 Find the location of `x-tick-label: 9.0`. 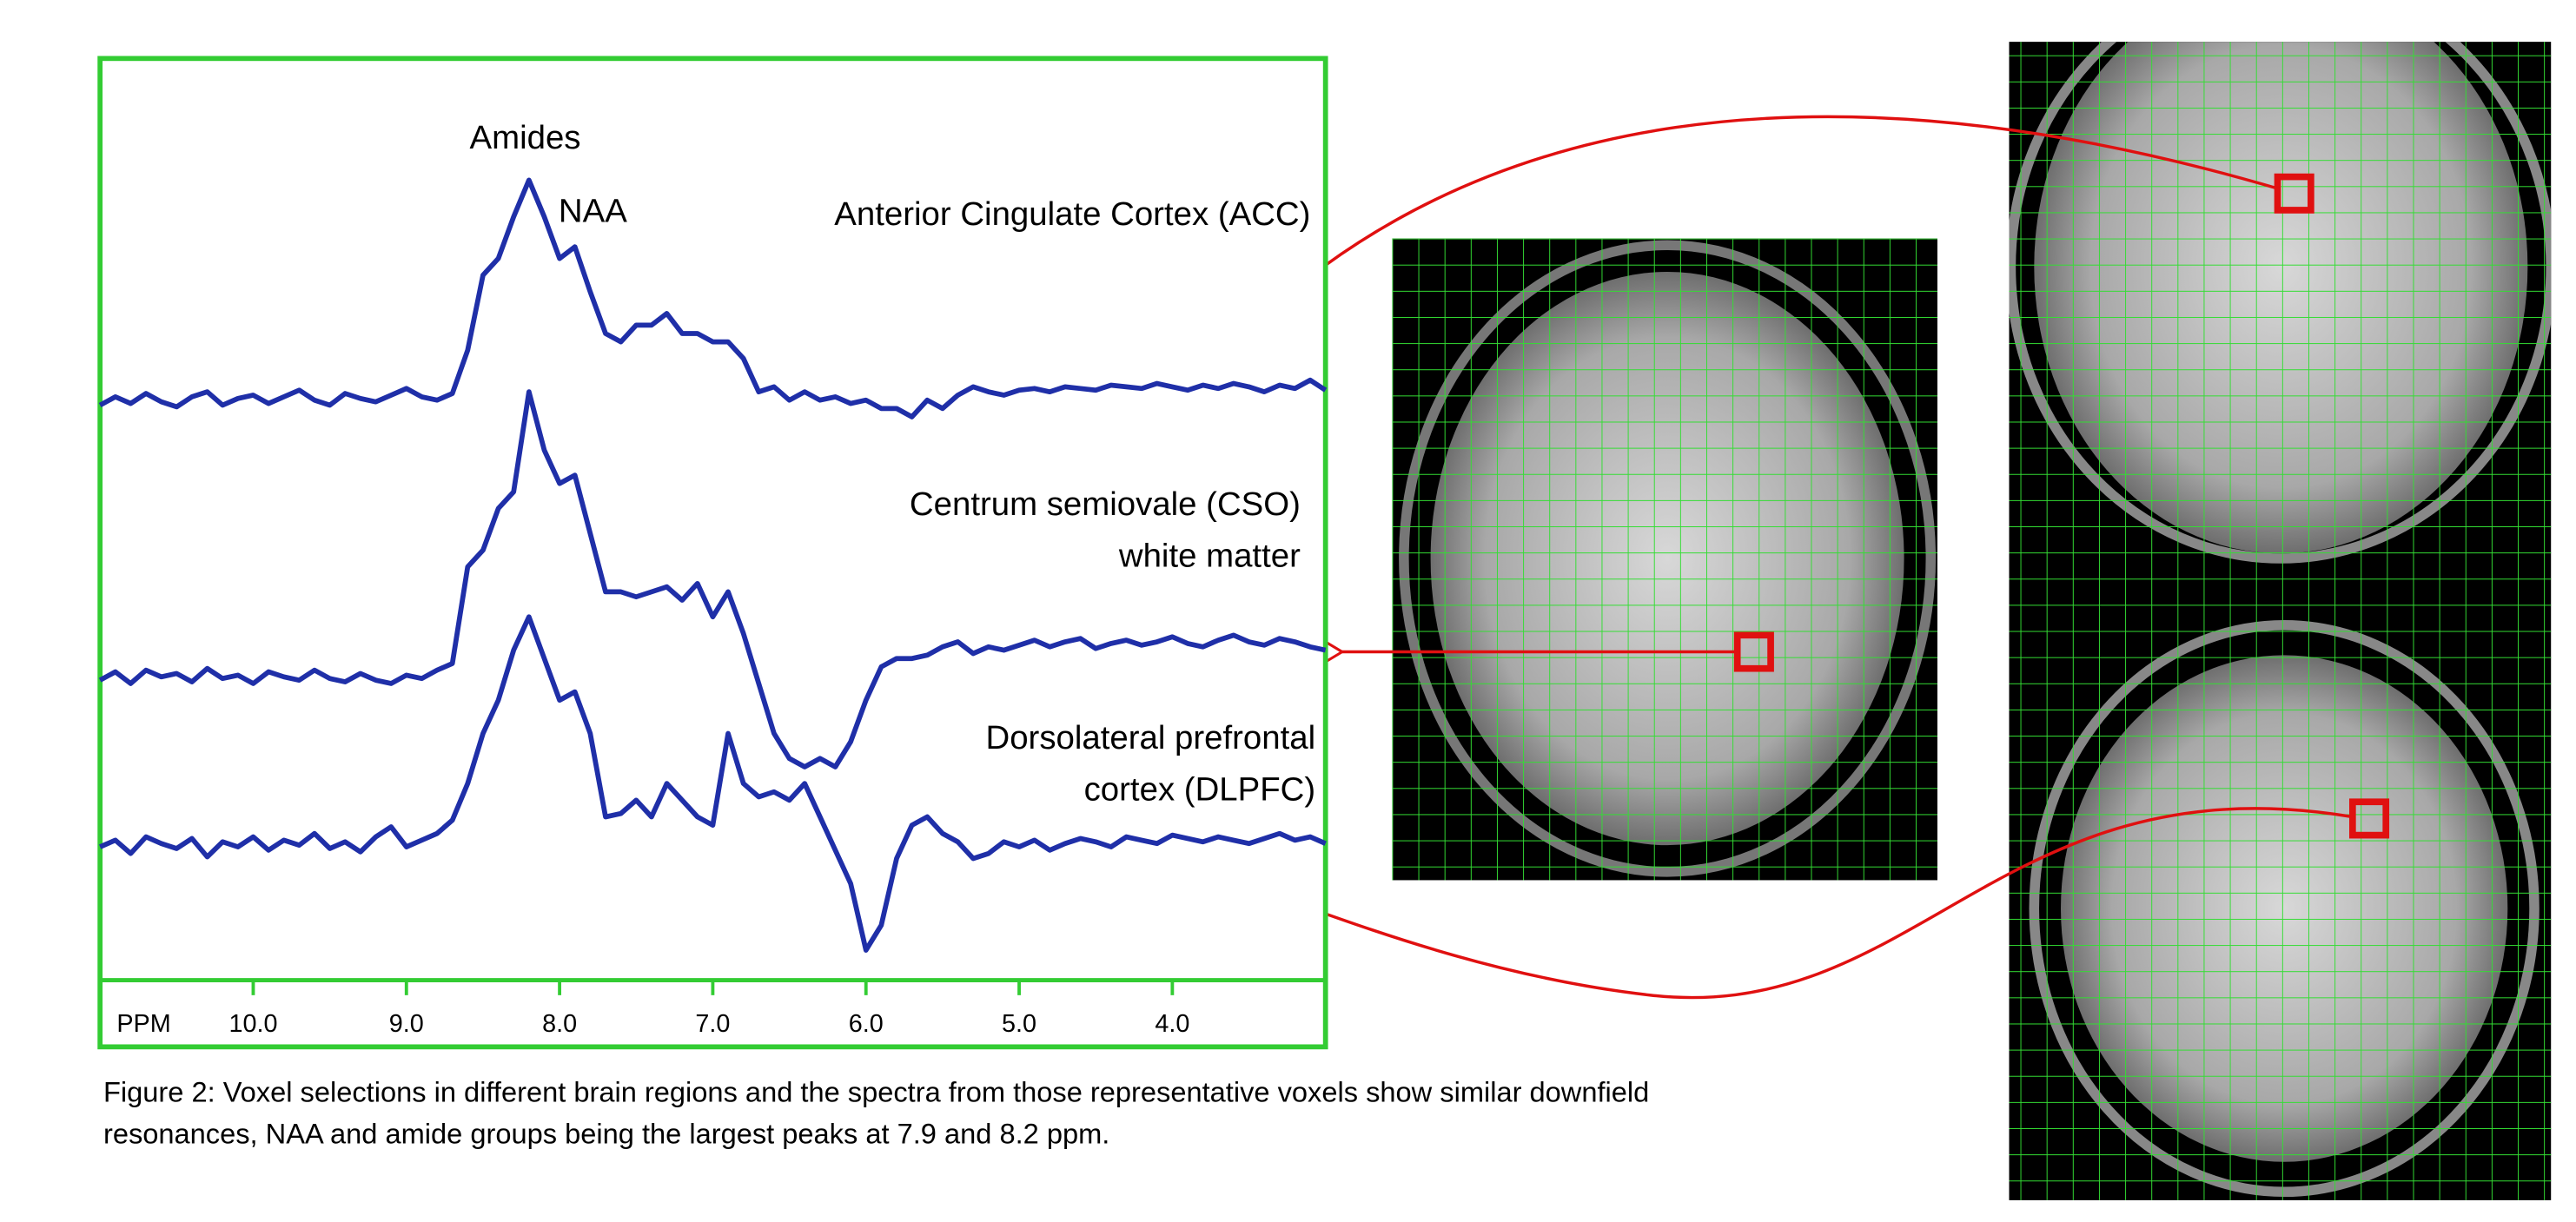

x-tick-label: 9.0 is located at coordinates (406, 1024).